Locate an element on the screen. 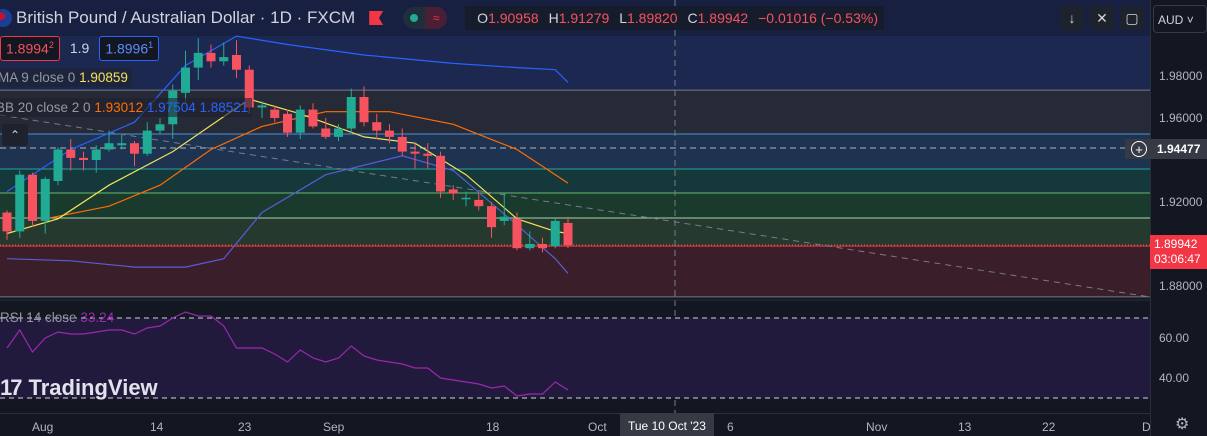 The image size is (1207, 436). quote-row: 1.89942 1.9 1.89961 is located at coordinates (80, 48).